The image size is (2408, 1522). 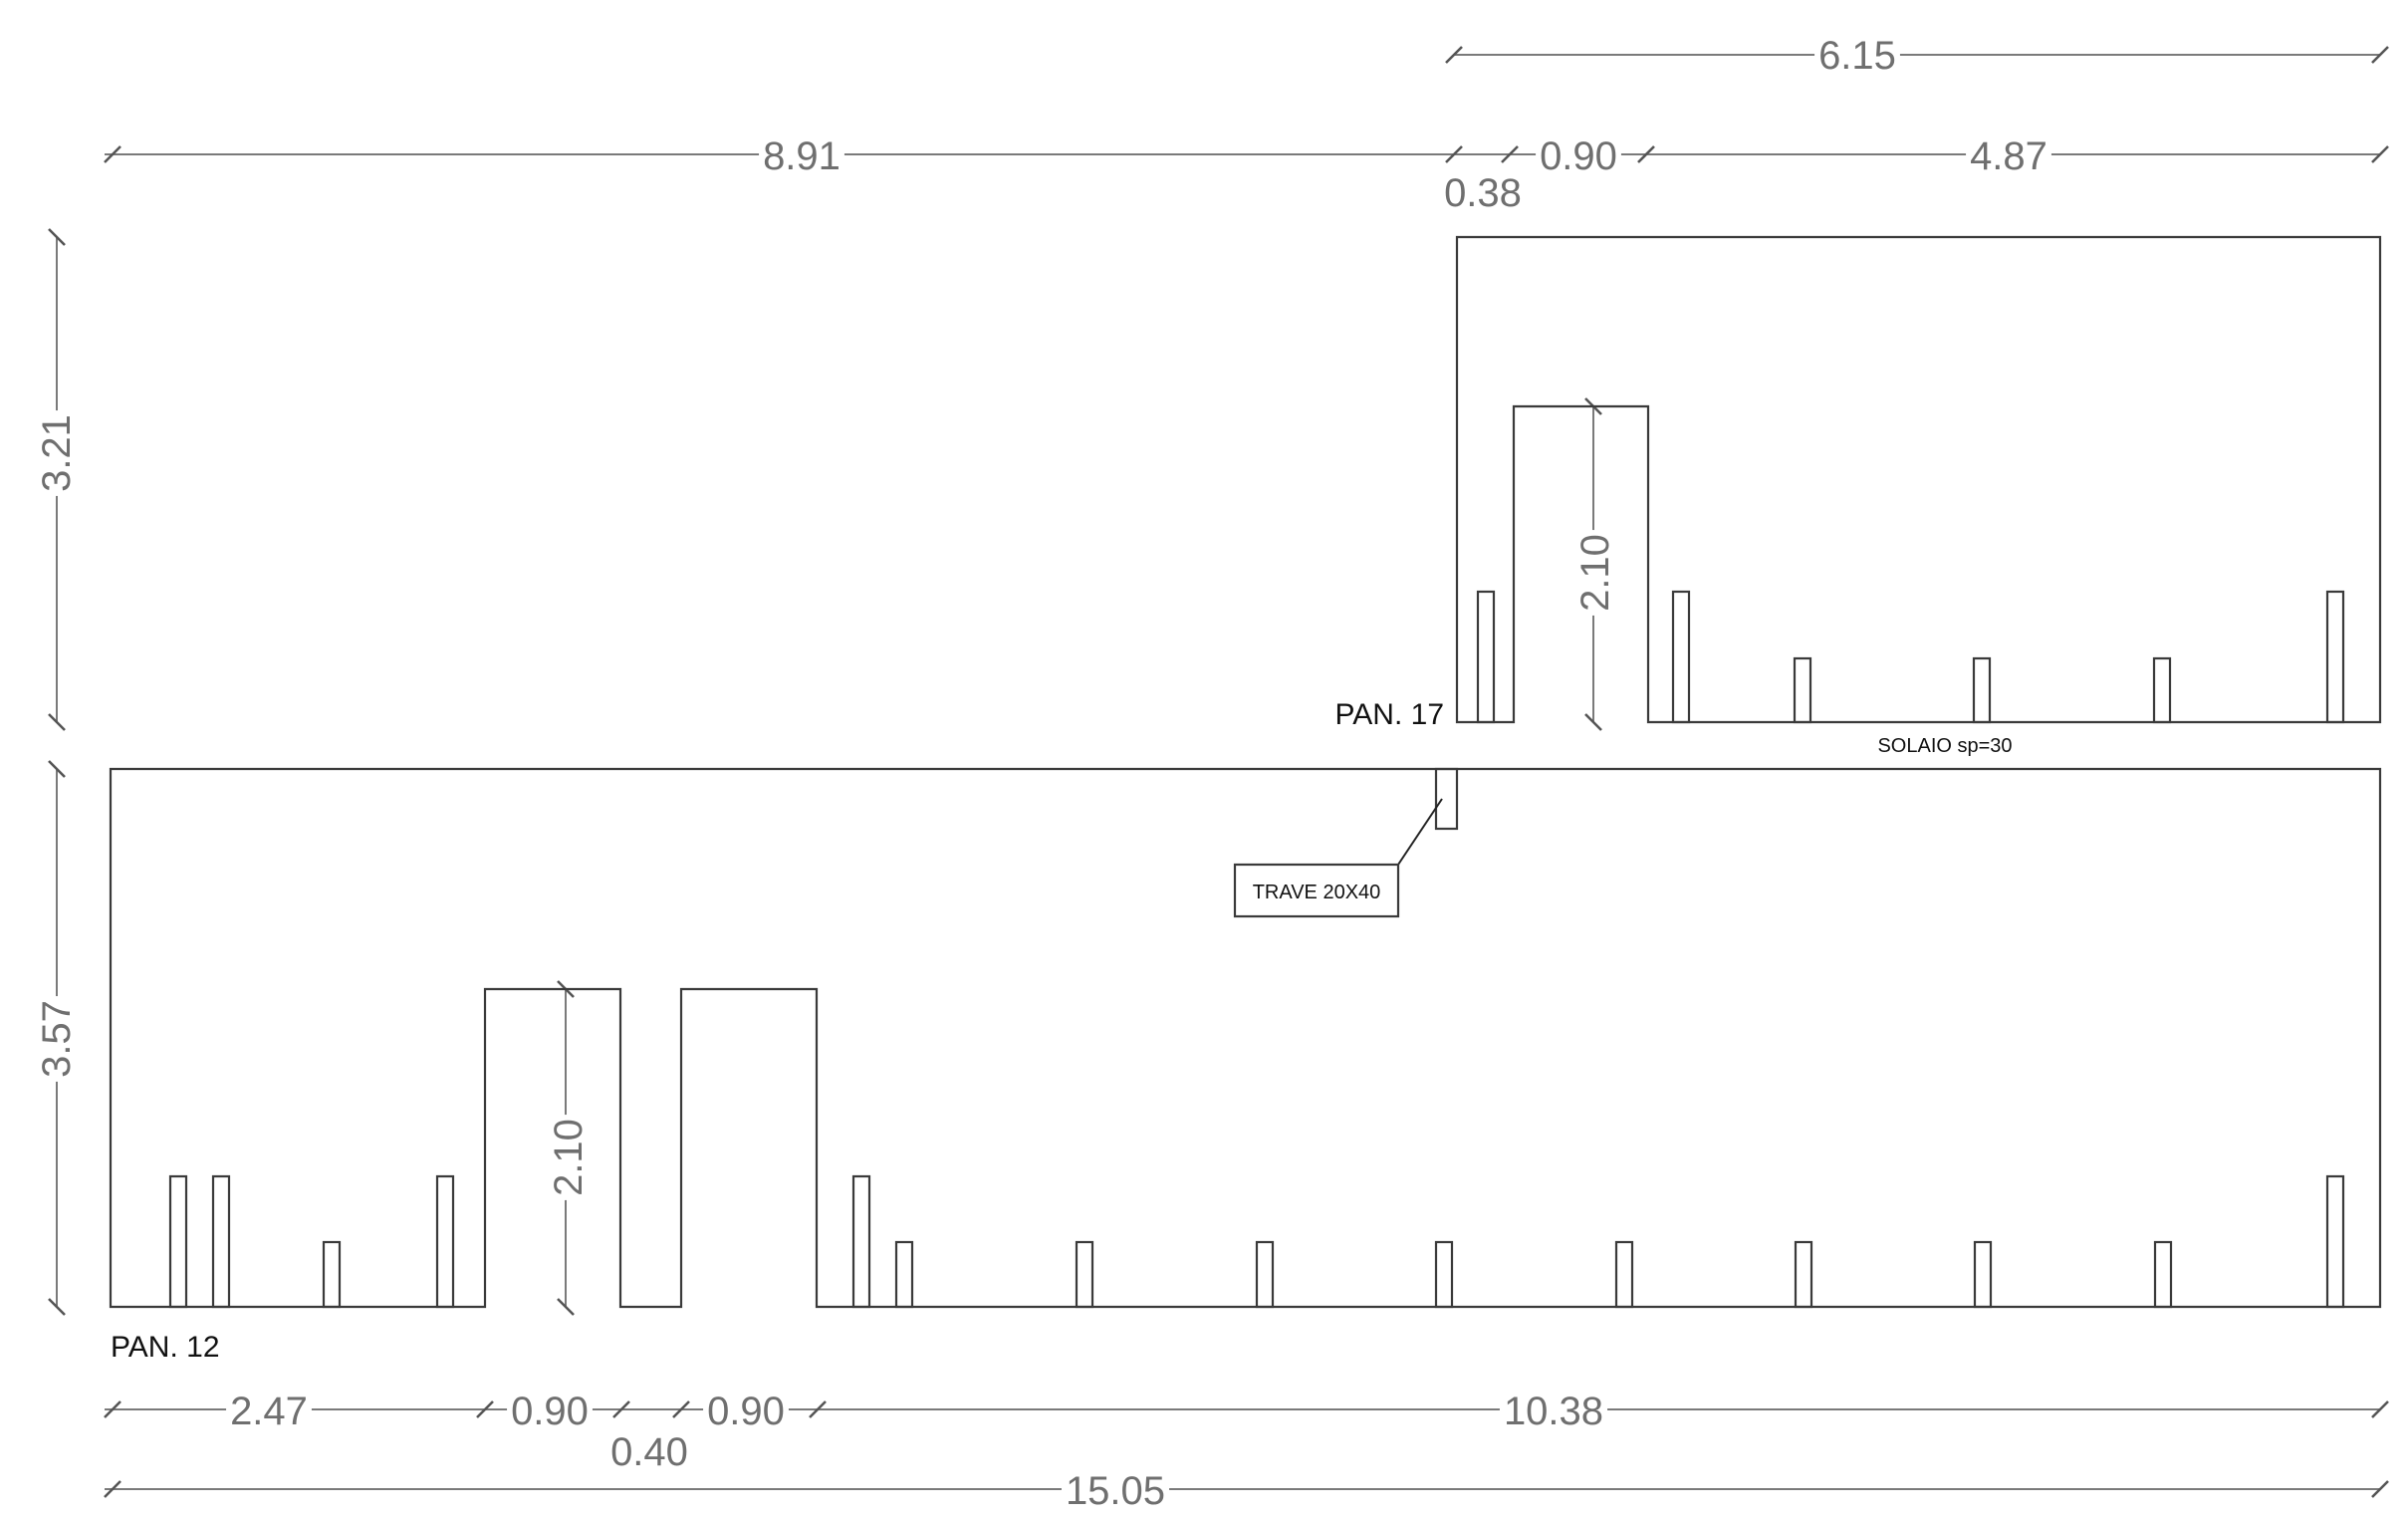 I want to click on dim-lower-door-height: 2.10, so click(x=569, y=1157).